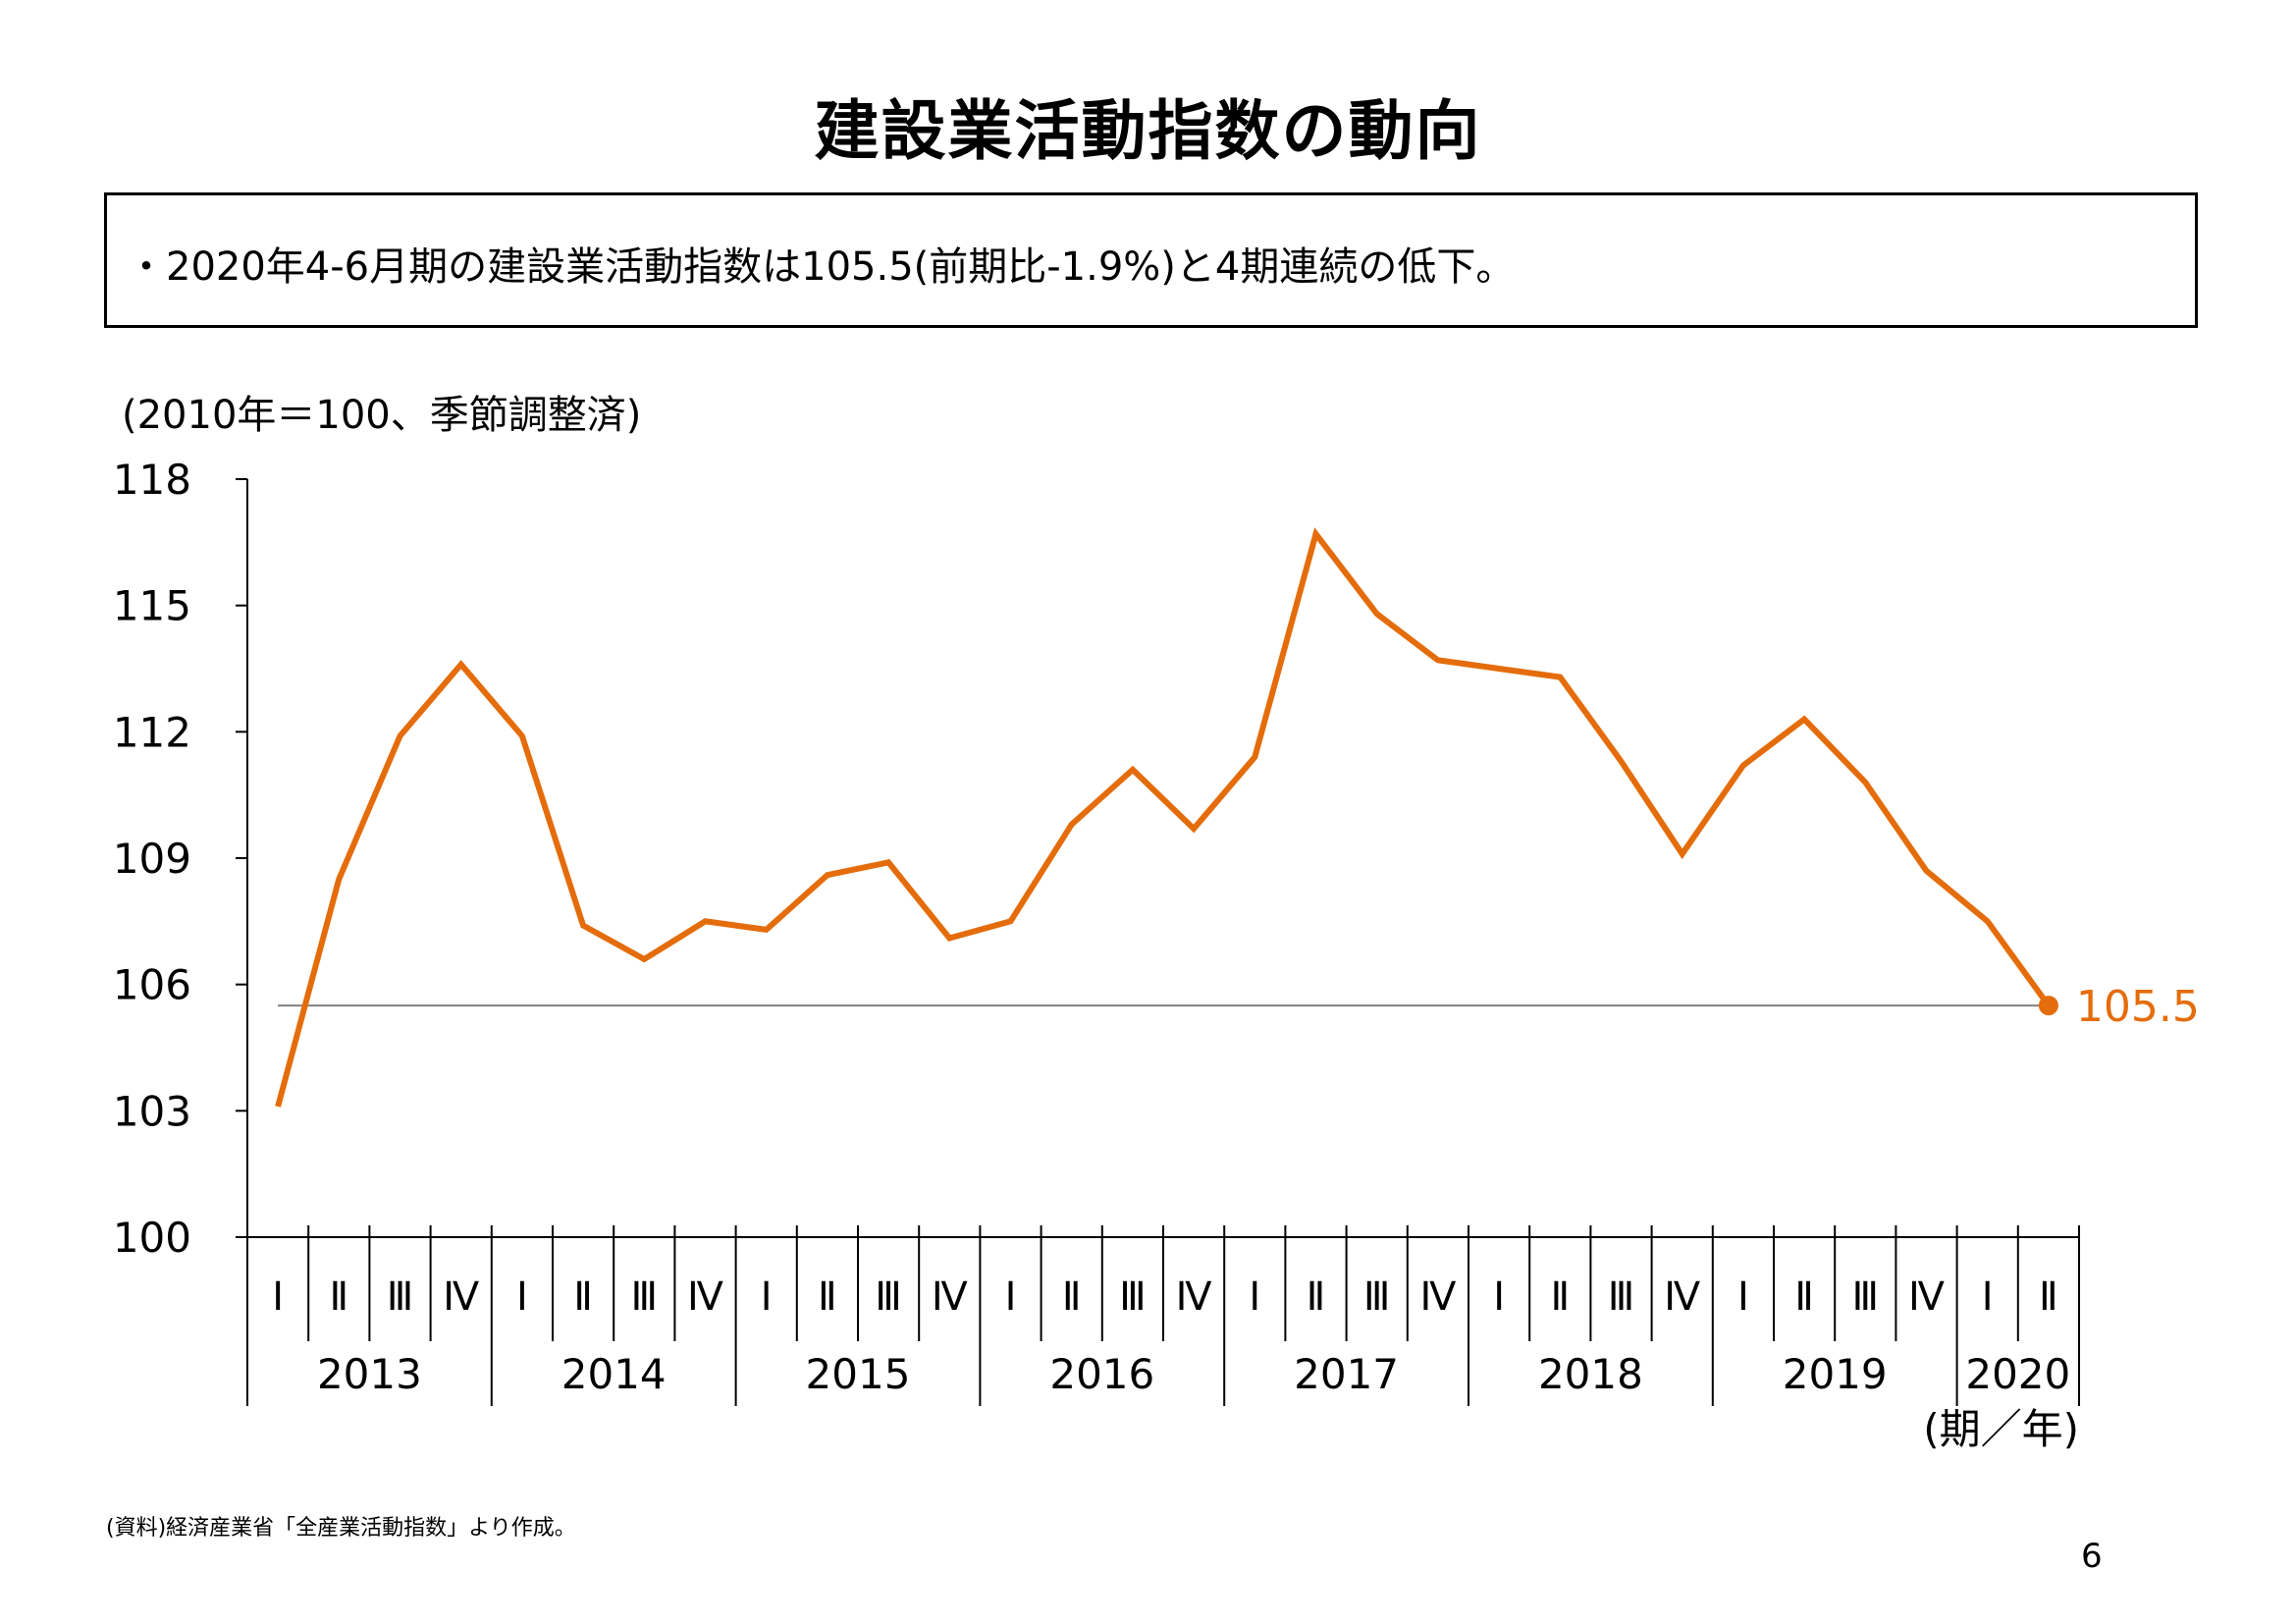 The height and width of the screenshot is (1624, 2296). What do you see at coordinates (152, 1238) in the screenshot?
I see `y-tick-label: 100` at bounding box center [152, 1238].